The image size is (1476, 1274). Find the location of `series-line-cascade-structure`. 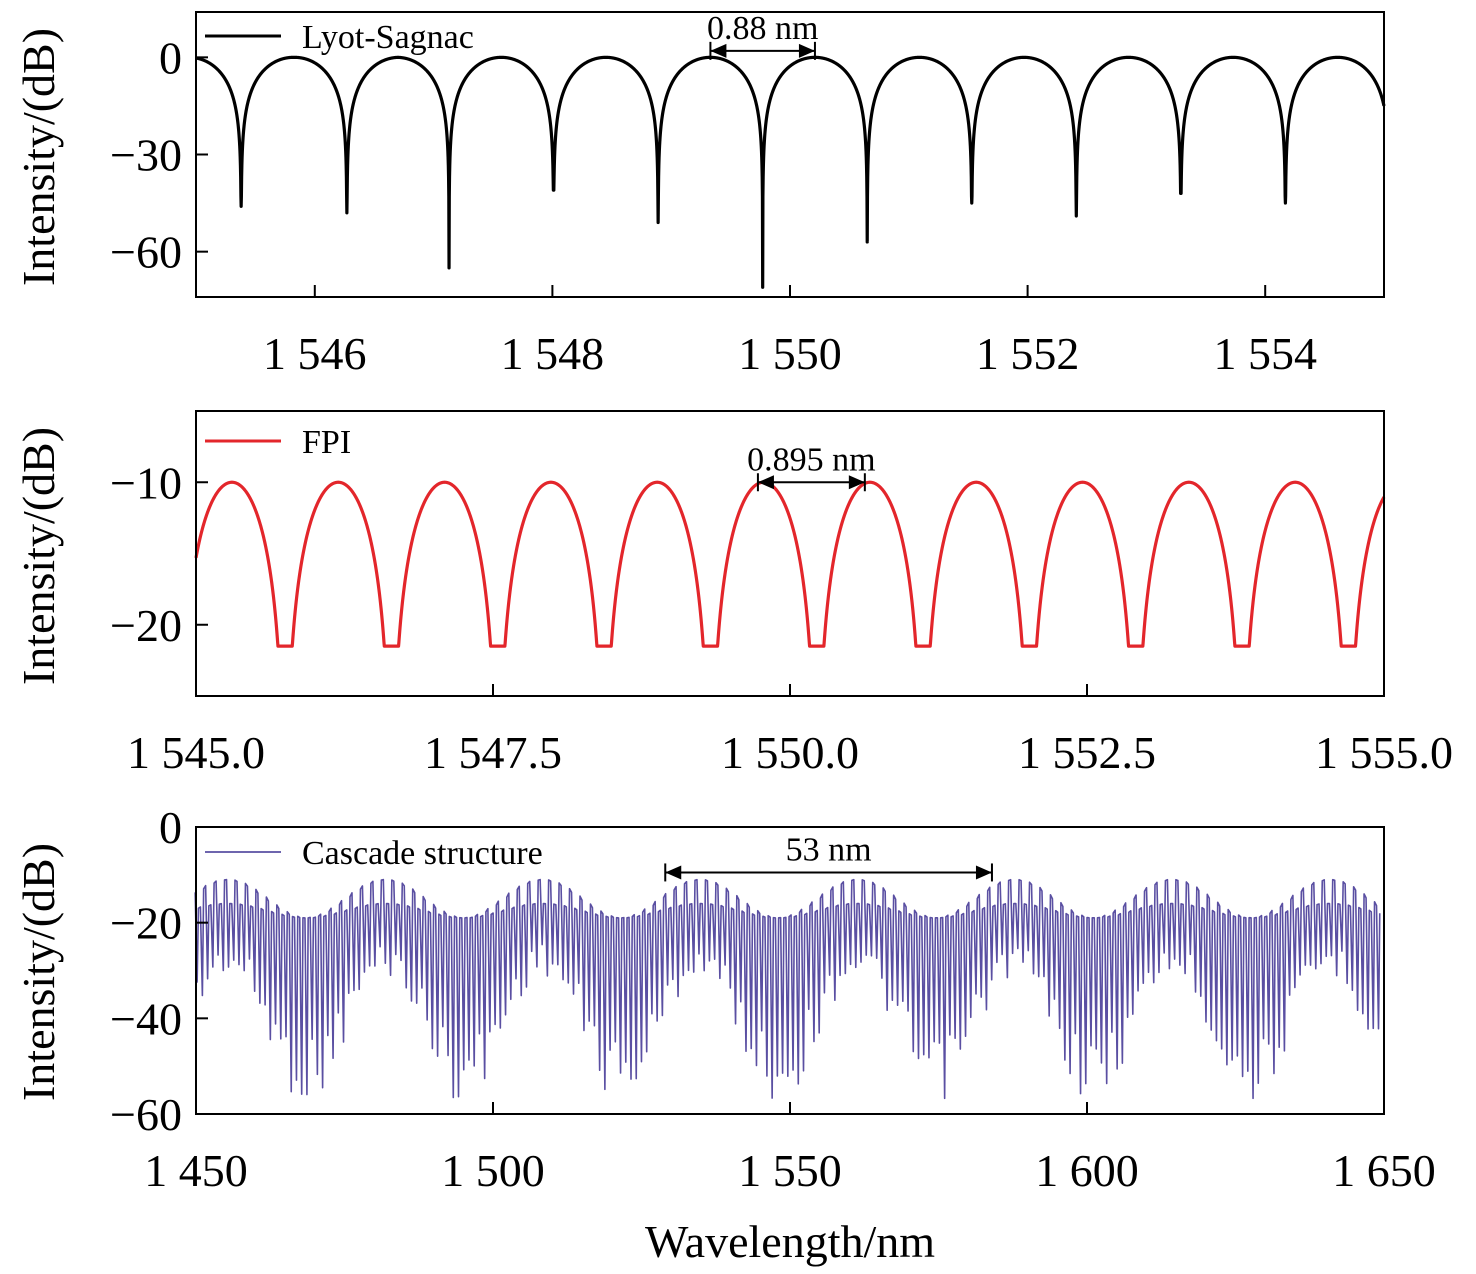

series-line-cascade-structure is located at coordinates (787, 989).